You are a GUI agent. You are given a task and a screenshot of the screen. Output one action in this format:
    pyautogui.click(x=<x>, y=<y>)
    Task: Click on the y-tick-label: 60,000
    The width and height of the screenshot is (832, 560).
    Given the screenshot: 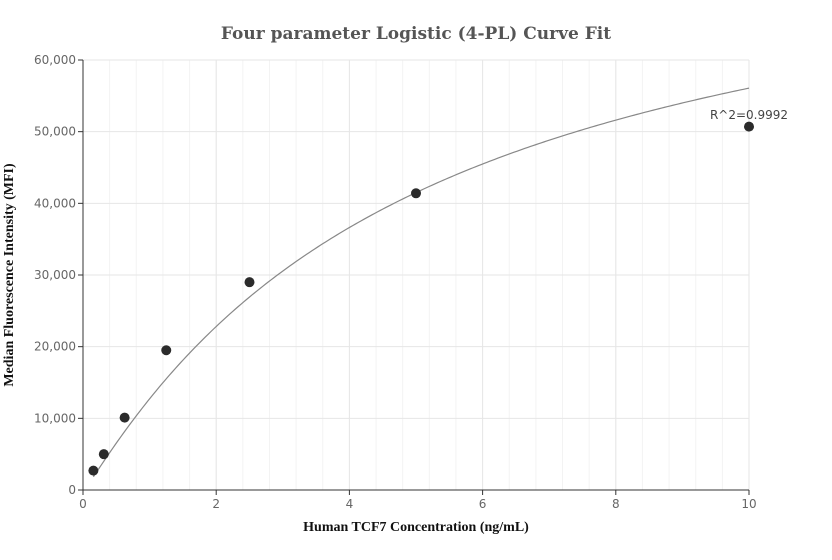 What is the action you would take?
    pyautogui.click(x=55, y=60)
    